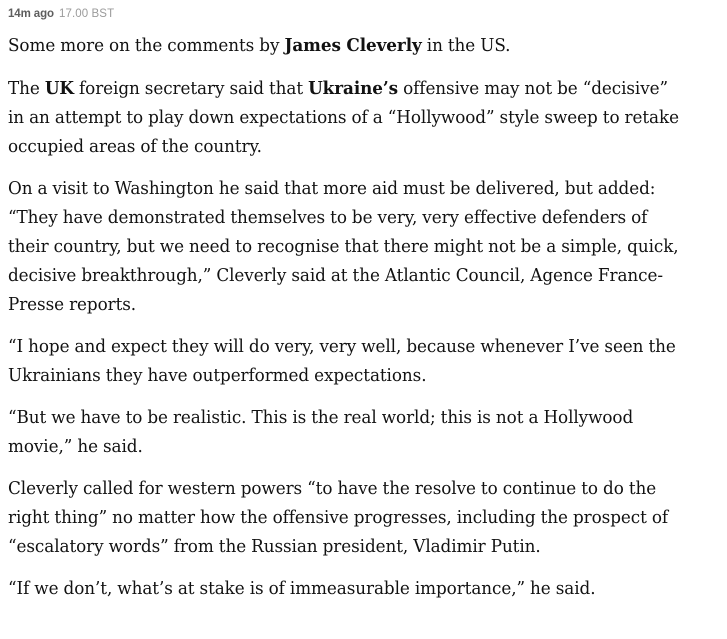 The width and height of the screenshot is (727, 639). I want to click on bold-text: Ukraine’s, so click(353, 88).